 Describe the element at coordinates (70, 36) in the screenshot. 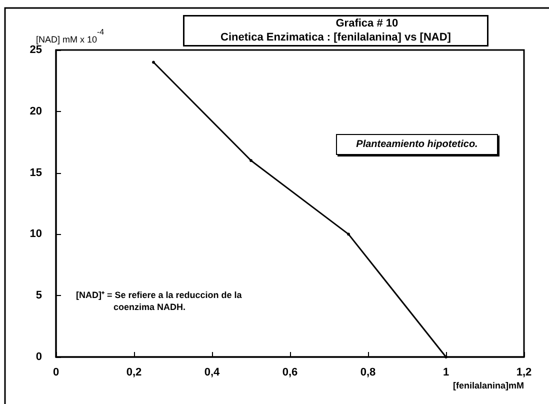

I see `y-axis-title: [NAD] mM x 10-4` at that location.